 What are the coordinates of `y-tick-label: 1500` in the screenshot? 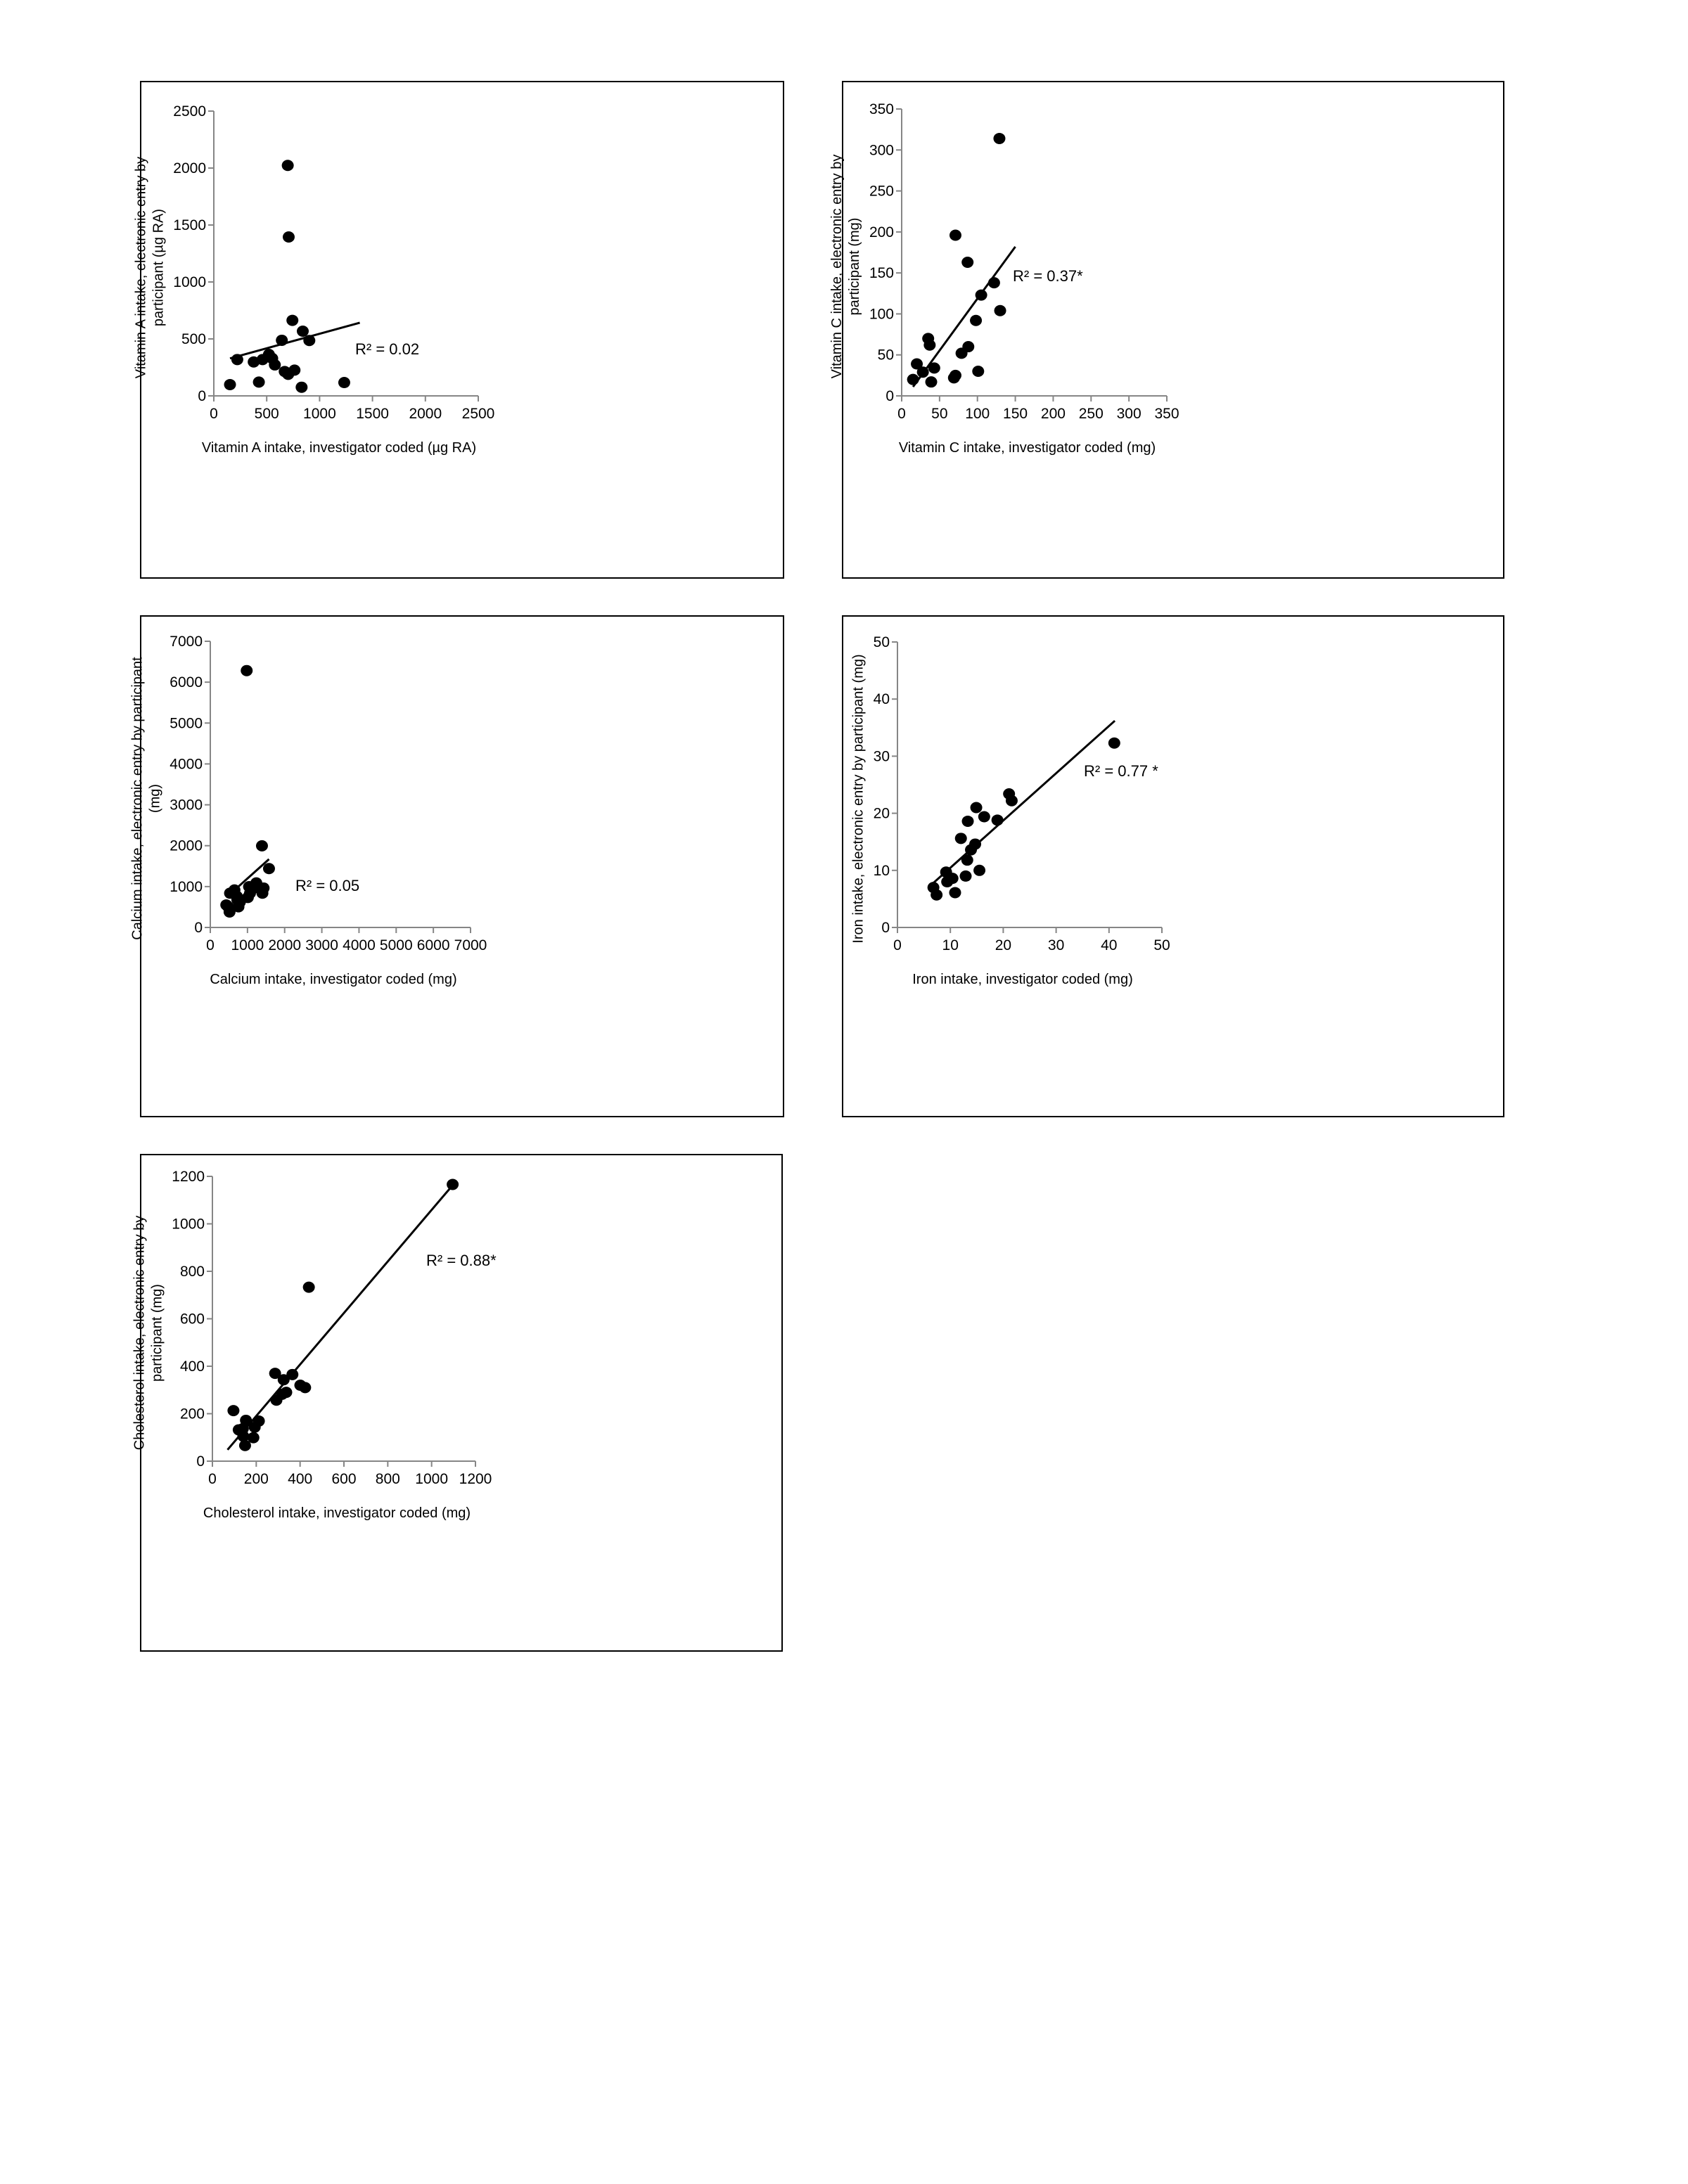 It's located at (190, 225).